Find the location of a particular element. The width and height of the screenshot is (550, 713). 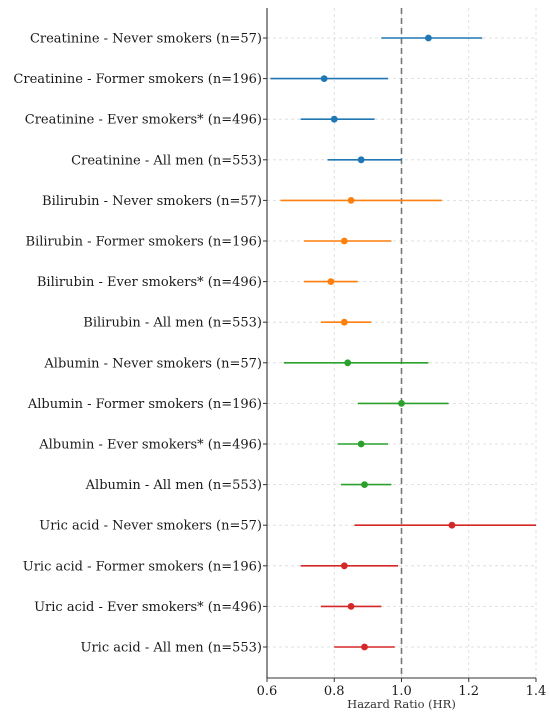

row-label: Uric acid - Never smokers (n=57) is located at coordinates (150, 526).